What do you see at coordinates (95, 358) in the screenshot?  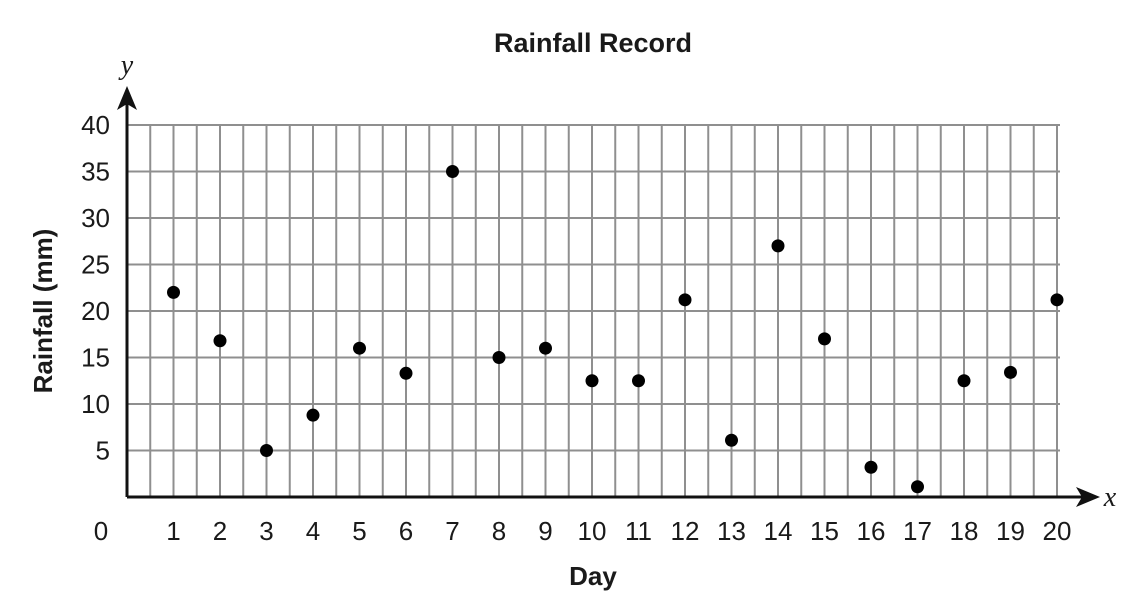 I see `y-tick-label: 15` at bounding box center [95, 358].